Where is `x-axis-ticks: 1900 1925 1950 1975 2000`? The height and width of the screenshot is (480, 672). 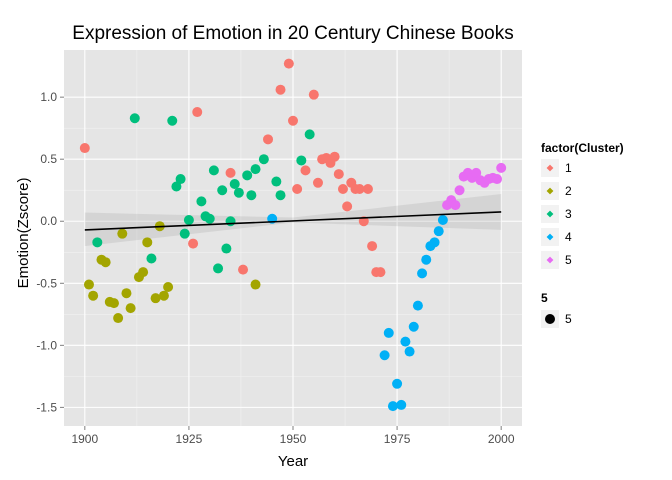
x-axis-ticks: 1900 1925 1950 1975 2000 is located at coordinates (293, 436).